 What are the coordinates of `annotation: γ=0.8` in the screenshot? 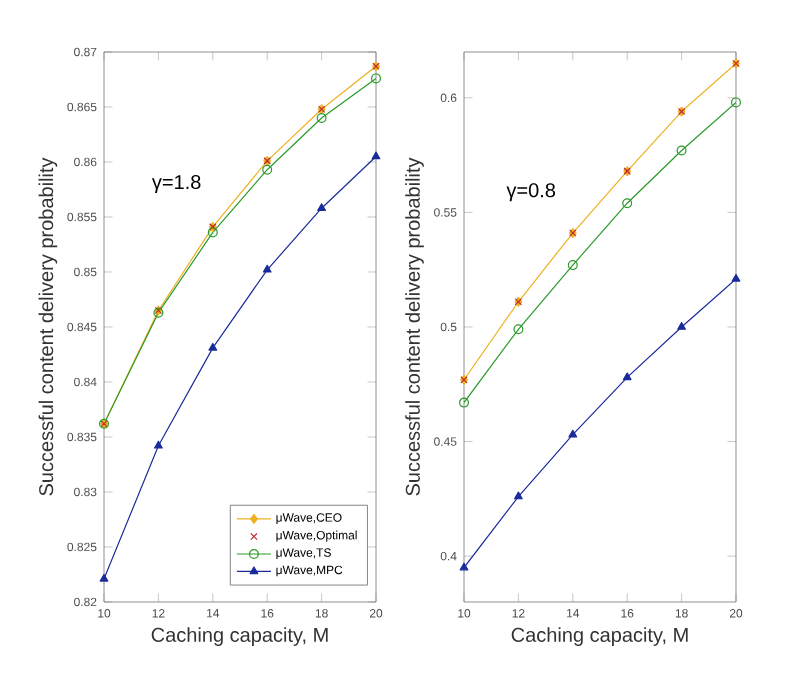 It's located at (531, 192).